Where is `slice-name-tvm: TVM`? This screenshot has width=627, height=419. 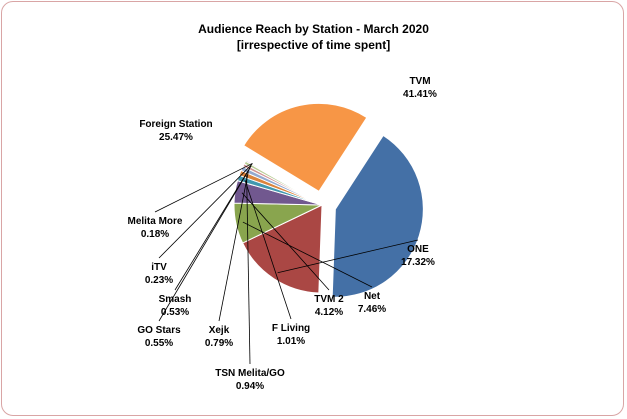
slice-name-tvm: TVM is located at coordinates (419, 81).